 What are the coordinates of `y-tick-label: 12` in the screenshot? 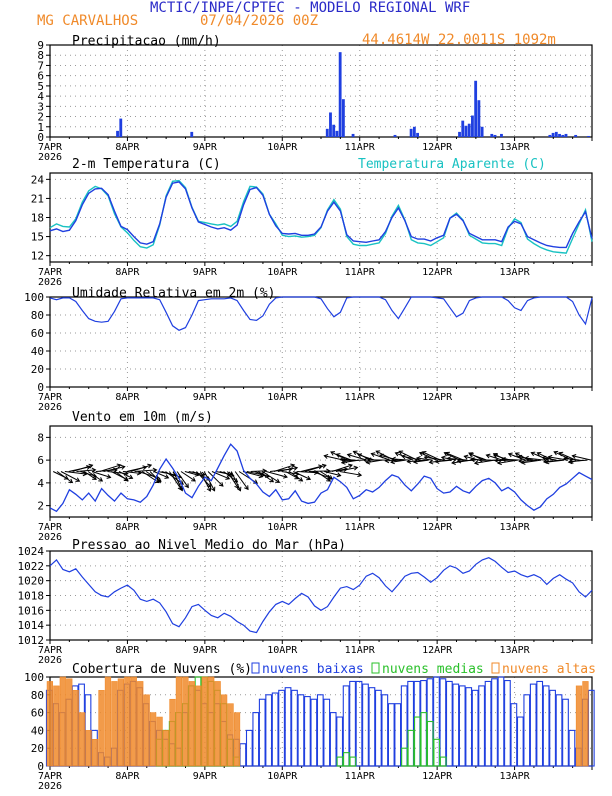 It's located at (37, 256).